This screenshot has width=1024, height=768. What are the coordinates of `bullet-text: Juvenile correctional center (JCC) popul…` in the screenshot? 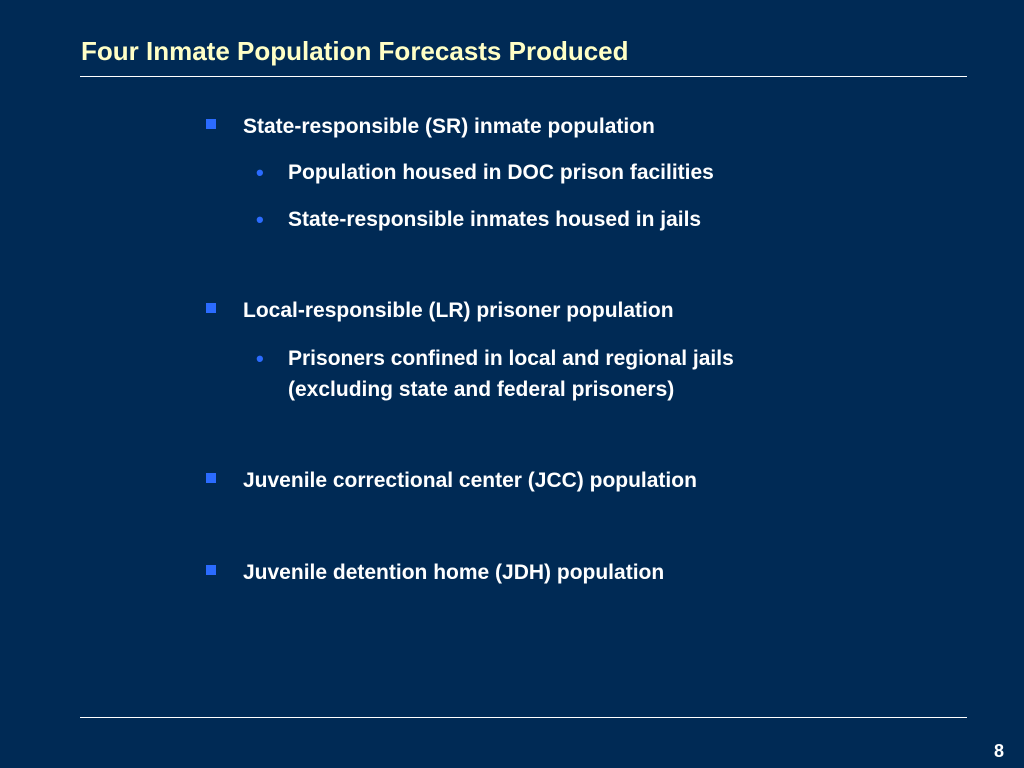 It's located at (470, 480).